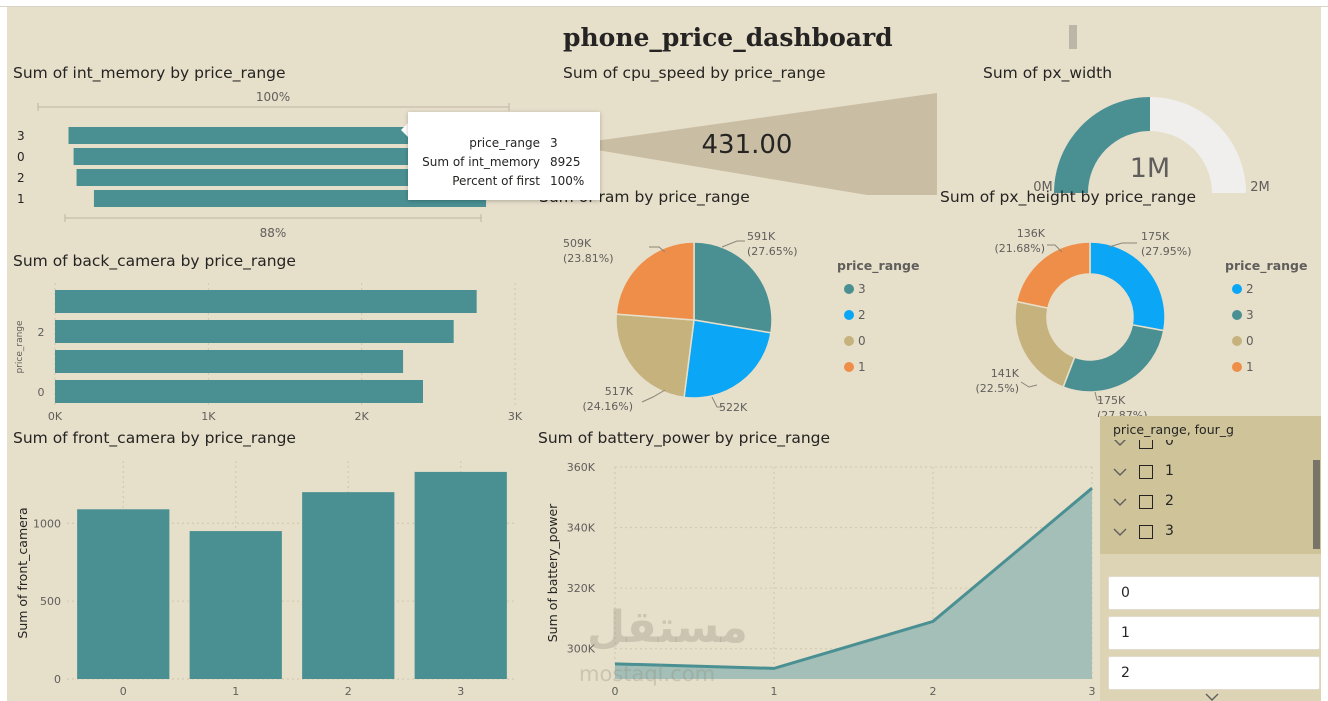 The width and height of the screenshot is (1328, 701). I want to click on dashboard-title: phone_price_dashboard, so click(728, 37).